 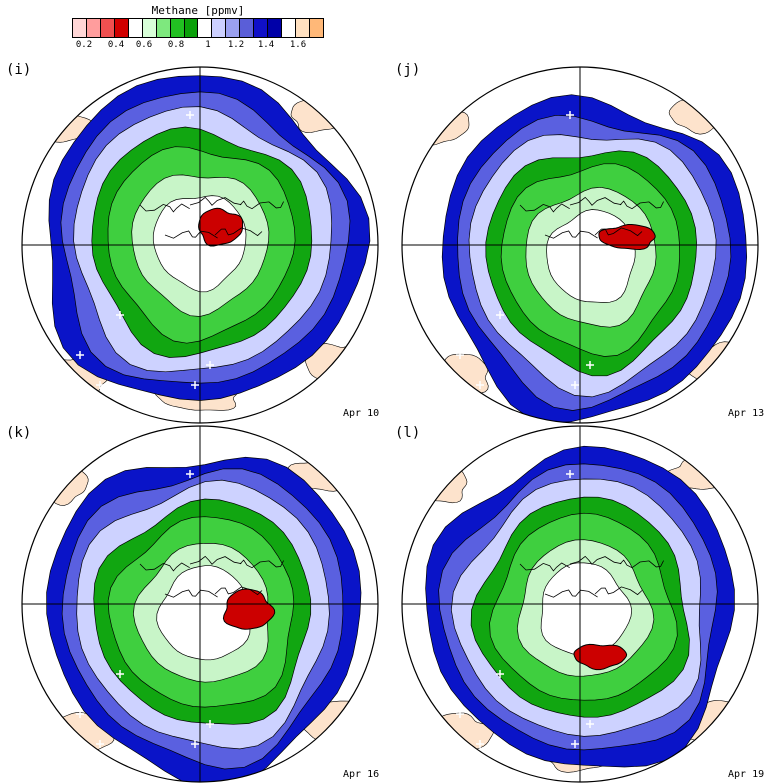 What do you see at coordinates (19, 70) in the screenshot?
I see `panel-label-i: (i)` at bounding box center [19, 70].